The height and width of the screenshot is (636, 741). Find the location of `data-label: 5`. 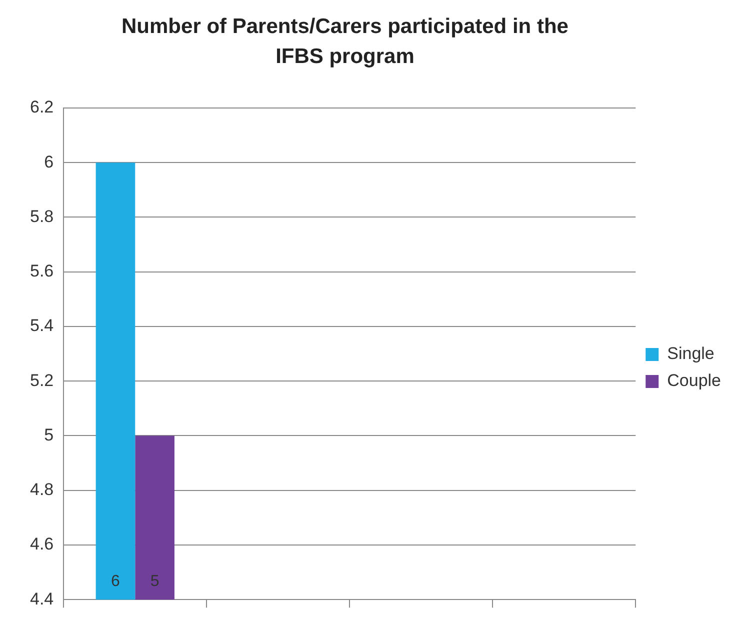

data-label: 5 is located at coordinates (155, 581).